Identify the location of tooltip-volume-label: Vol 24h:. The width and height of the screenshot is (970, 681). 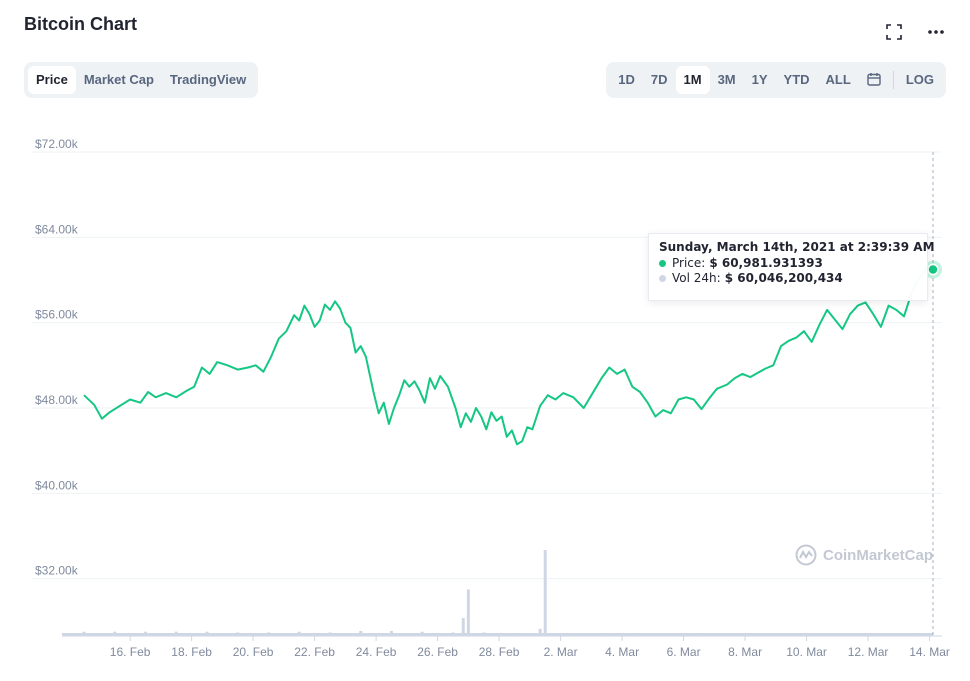
(696, 278).